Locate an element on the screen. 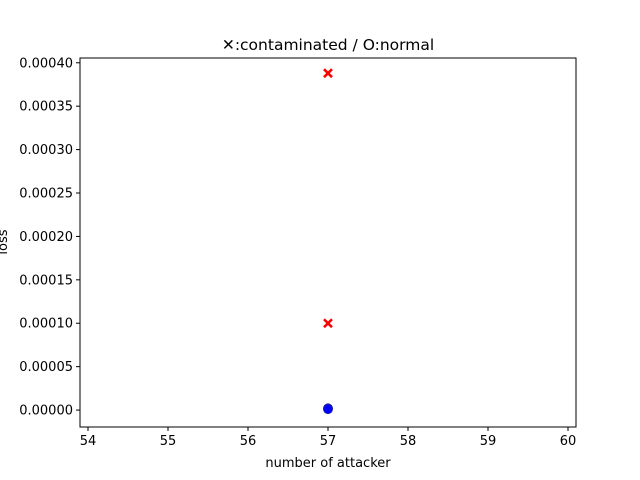  x-axis: 54 55 56 57 58 59 60 is located at coordinates (328, 438).